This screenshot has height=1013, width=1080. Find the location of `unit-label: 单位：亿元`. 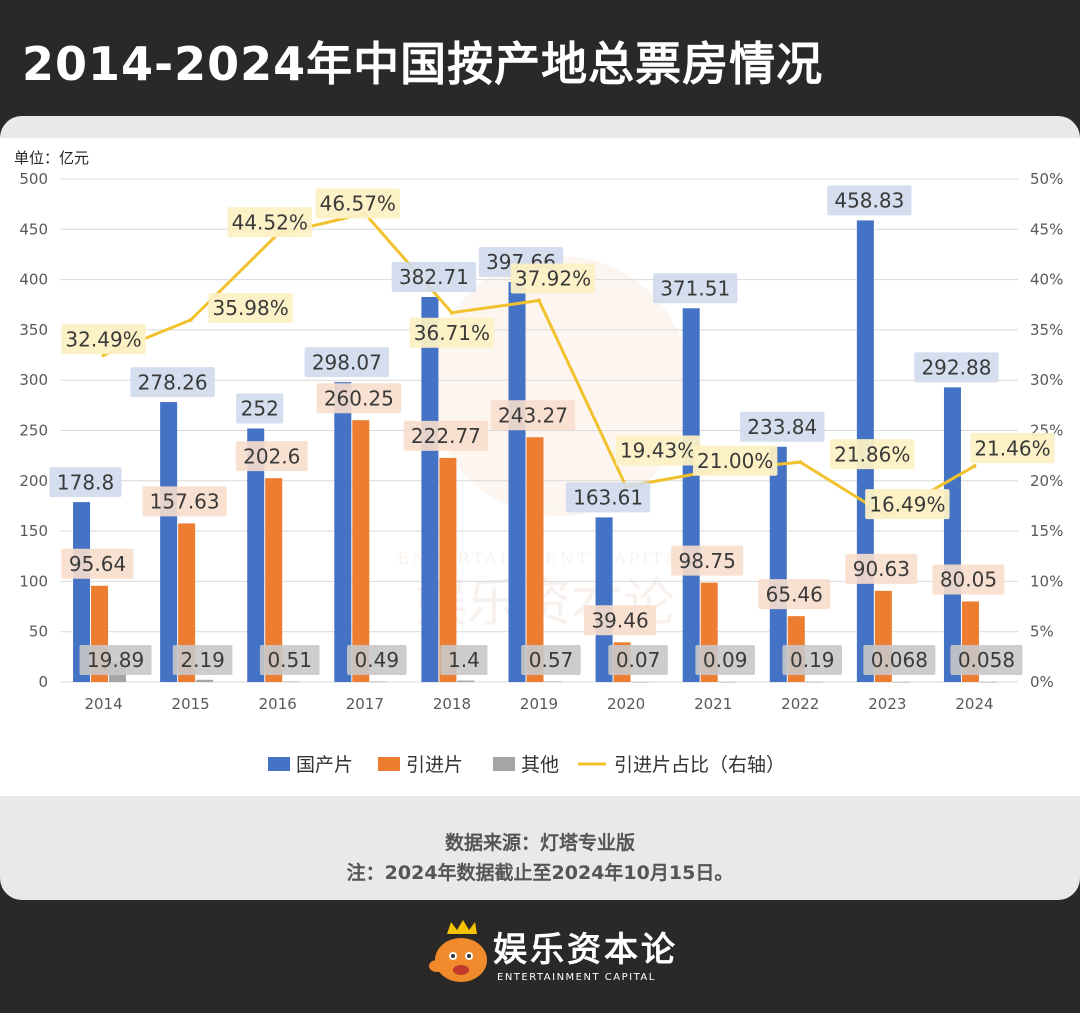

unit-label: 单位：亿元 is located at coordinates (51, 158).